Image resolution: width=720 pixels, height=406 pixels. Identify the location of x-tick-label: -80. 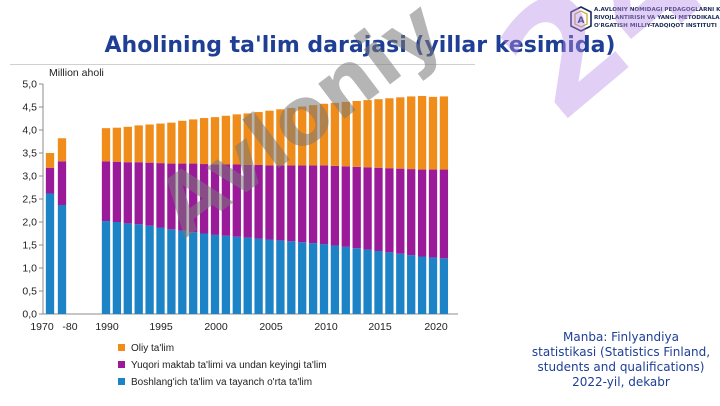
(69, 327).